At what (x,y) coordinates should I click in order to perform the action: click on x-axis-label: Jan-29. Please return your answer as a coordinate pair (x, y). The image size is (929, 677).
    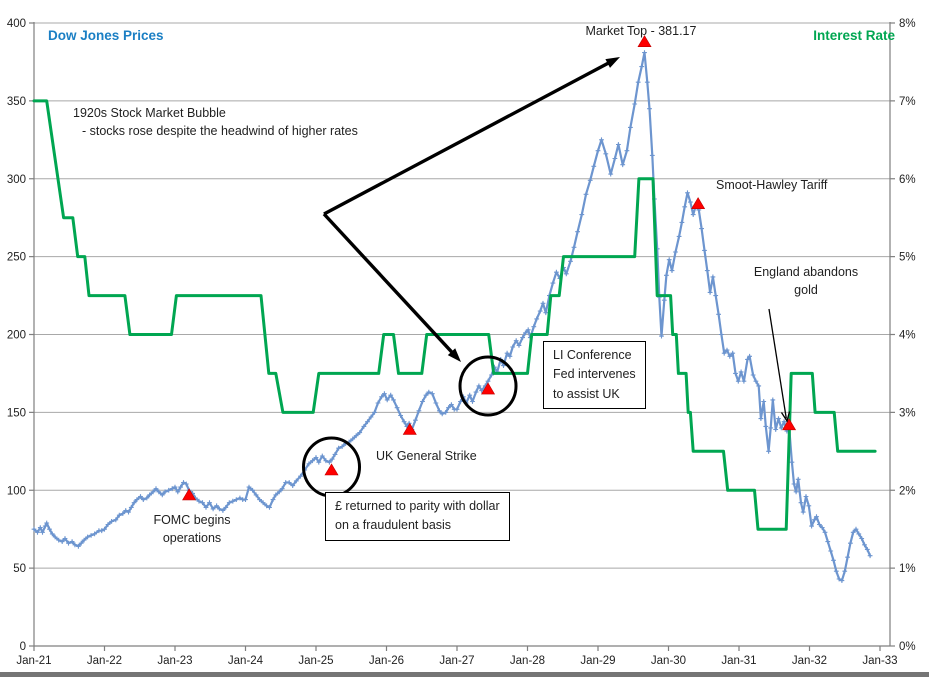
    Looking at the image, I should click on (597, 661).